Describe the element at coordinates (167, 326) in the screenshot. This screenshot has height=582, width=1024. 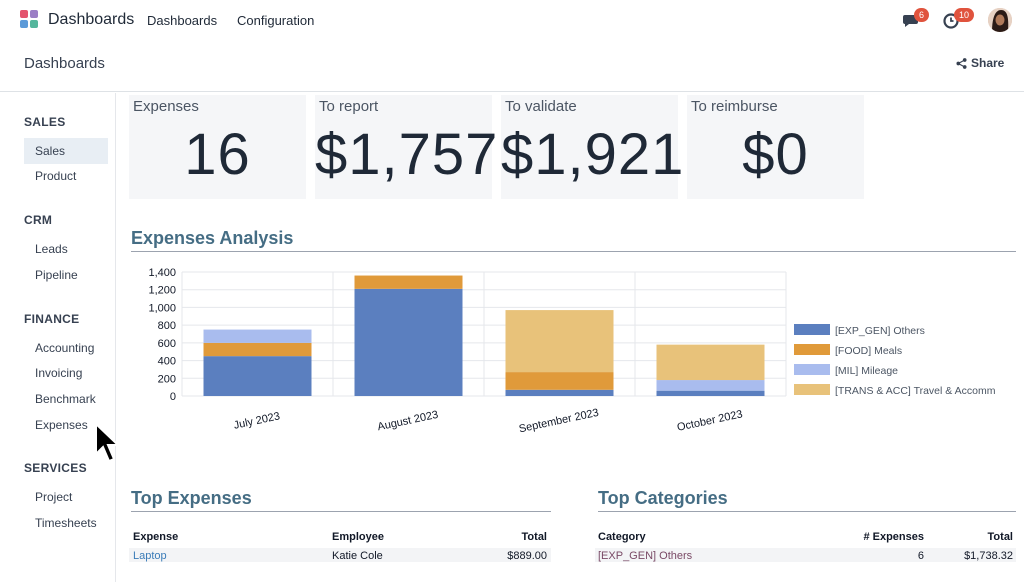
I see `y-tick-label: 800` at that location.